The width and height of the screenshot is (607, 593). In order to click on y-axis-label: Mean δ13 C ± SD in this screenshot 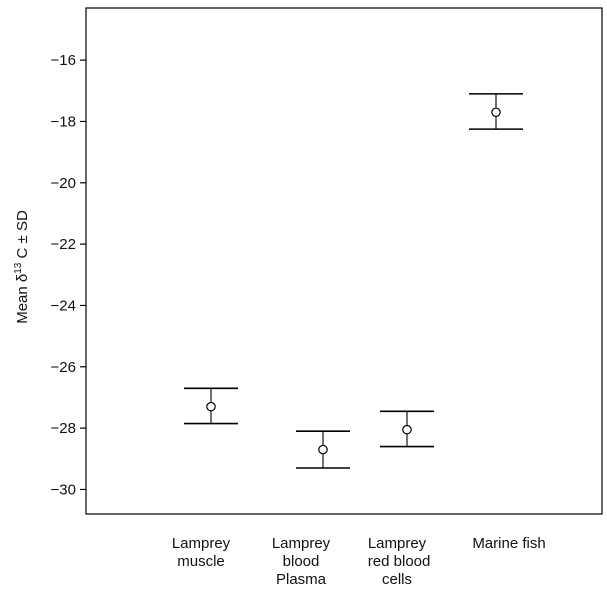, I will do `click(22, 267)`.